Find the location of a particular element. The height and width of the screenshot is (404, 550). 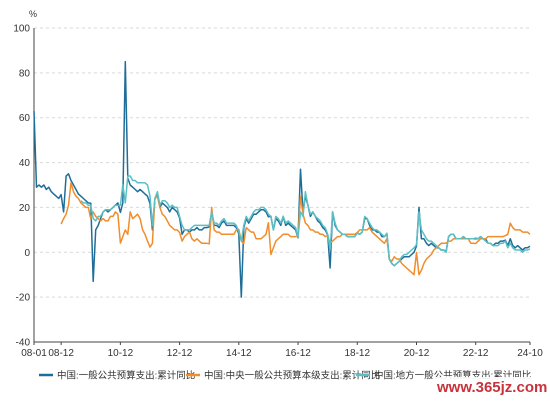

x-tick-label: 08-01 is located at coordinates (34, 353).